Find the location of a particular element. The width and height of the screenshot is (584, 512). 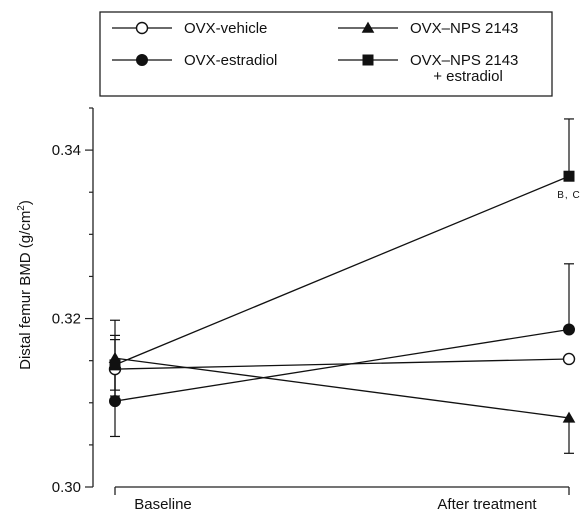

y-axis-title-main: Distal femur BMD (g/cm is located at coordinates (25, 290).